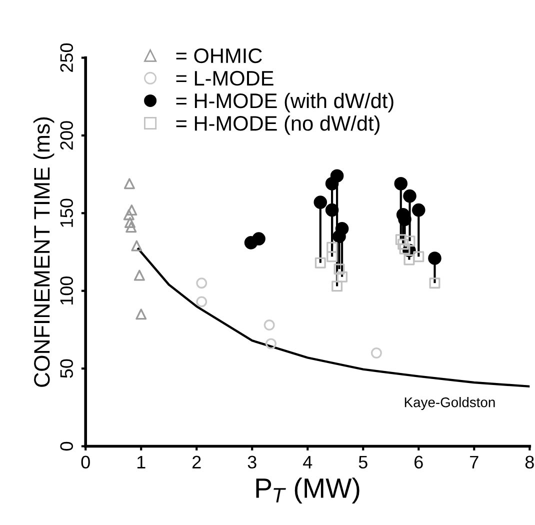 The image size is (535, 525). What do you see at coordinates (67, 446) in the screenshot?
I see `y-tick-label: 0` at bounding box center [67, 446].